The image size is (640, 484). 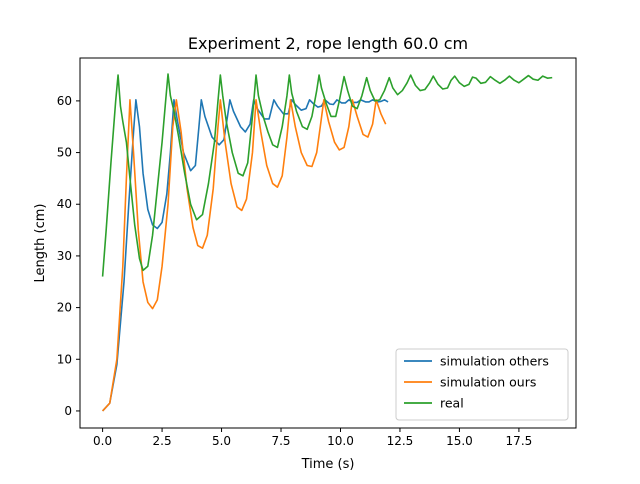 What do you see at coordinates (400, 441) in the screenshot?
I see `x-tick-label: 12.5` at bounding box center [400, 441].